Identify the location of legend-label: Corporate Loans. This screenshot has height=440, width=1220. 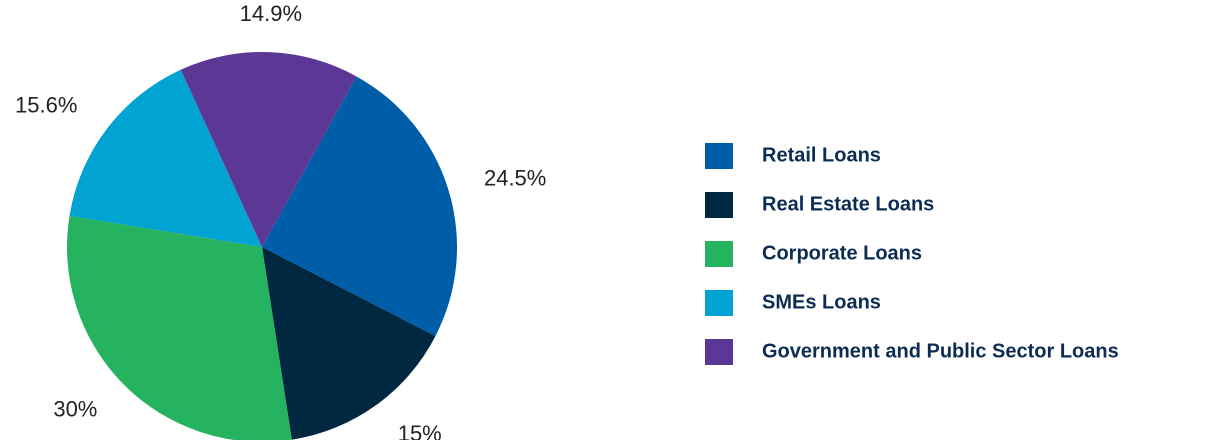
(842, 253).